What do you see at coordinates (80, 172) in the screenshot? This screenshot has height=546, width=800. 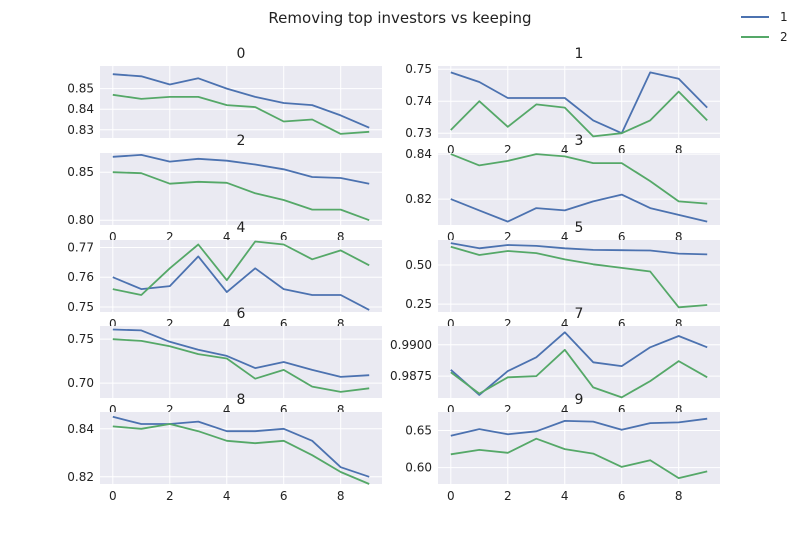 I see `y-tick-label: 0.85` at bounding box center [80, 172].